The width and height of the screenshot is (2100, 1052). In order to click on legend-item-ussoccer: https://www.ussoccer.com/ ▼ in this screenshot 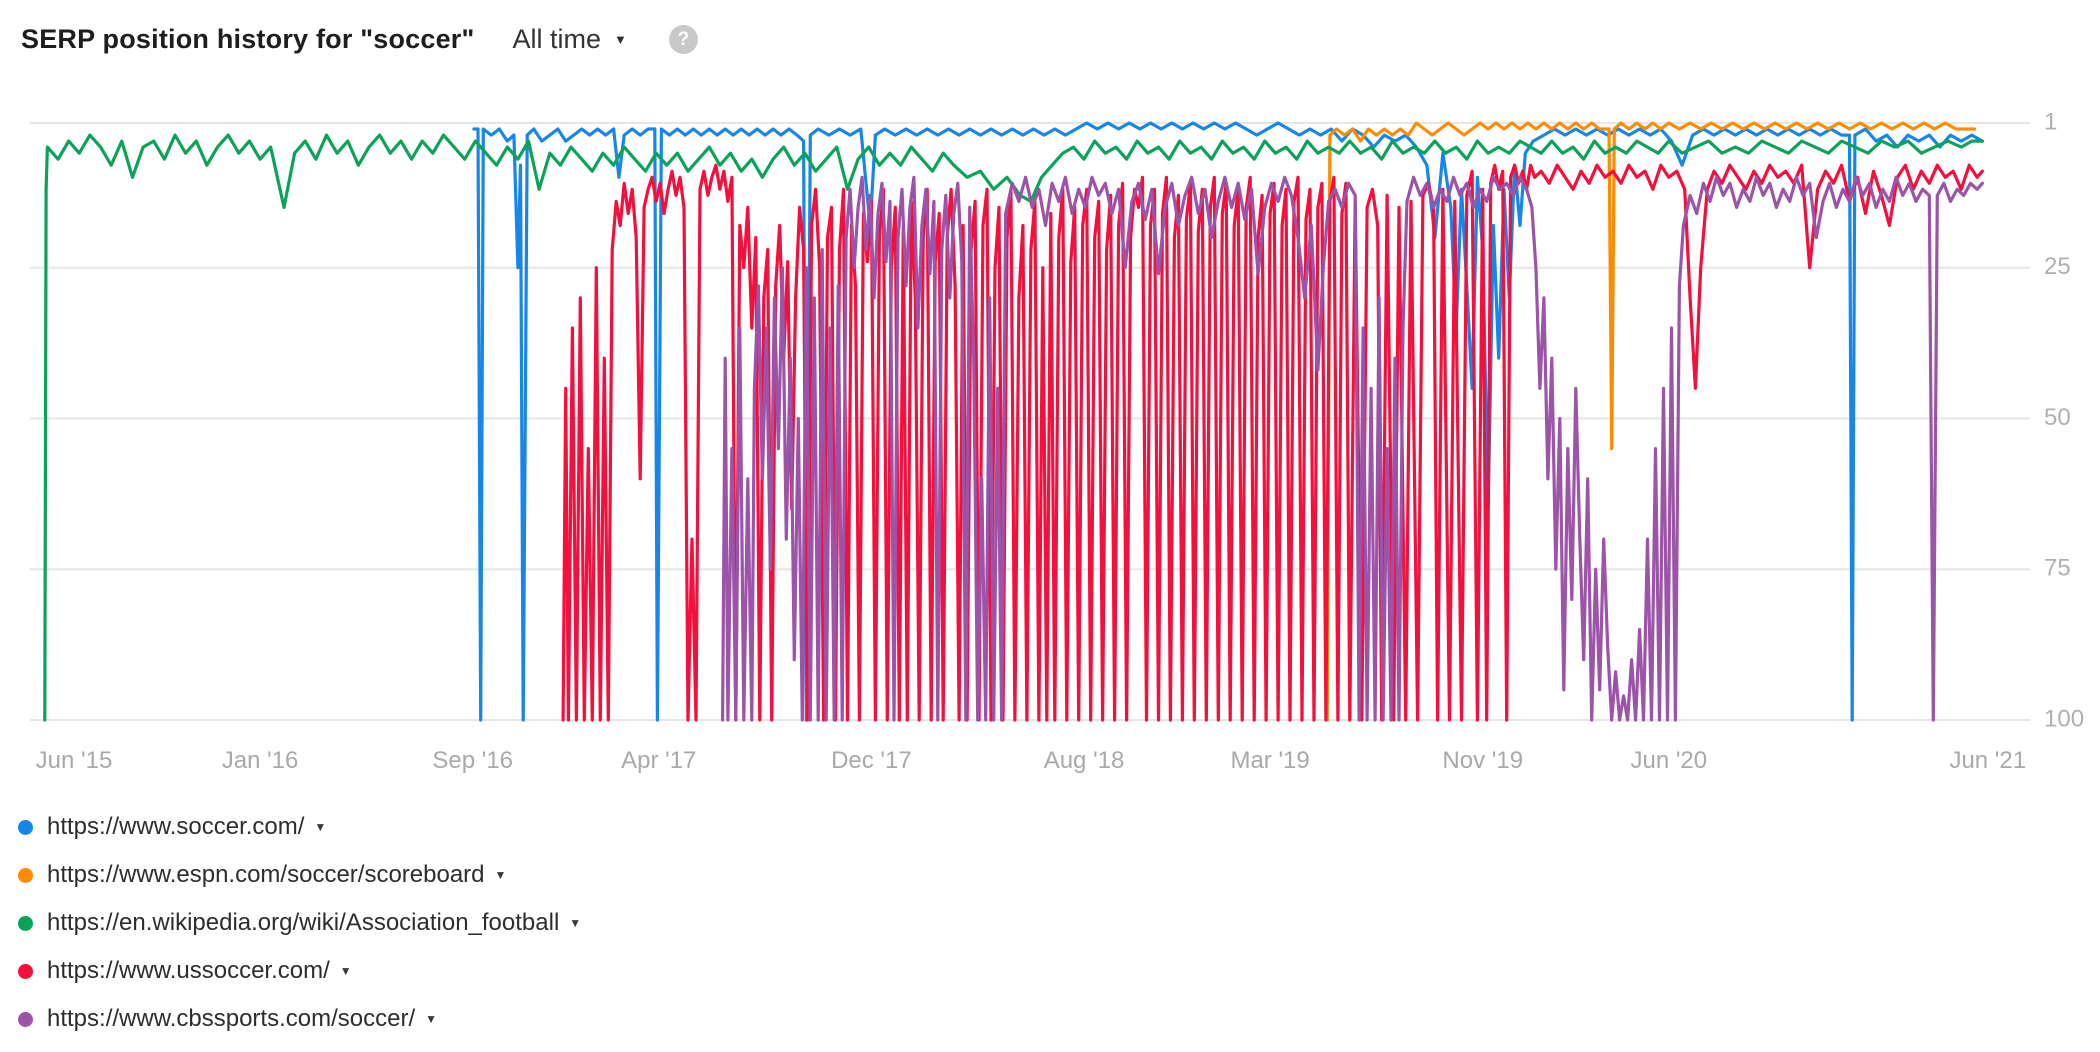, I will do `click(299, 971)`.